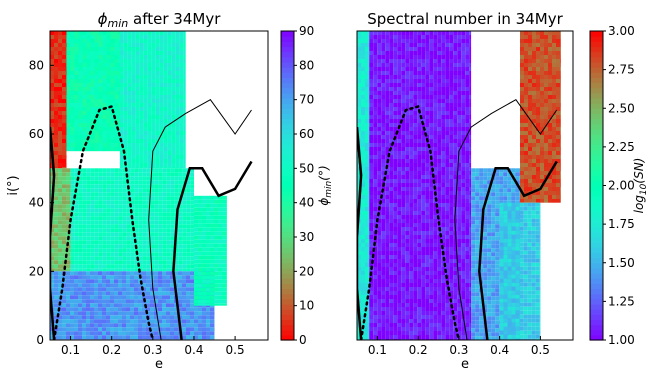 The height and width of the screenshot is (369, 657). What do you see at coordinates (287, 137) in the screenshot?
I see `colorbar-segment` at bounding box center [287, 137].